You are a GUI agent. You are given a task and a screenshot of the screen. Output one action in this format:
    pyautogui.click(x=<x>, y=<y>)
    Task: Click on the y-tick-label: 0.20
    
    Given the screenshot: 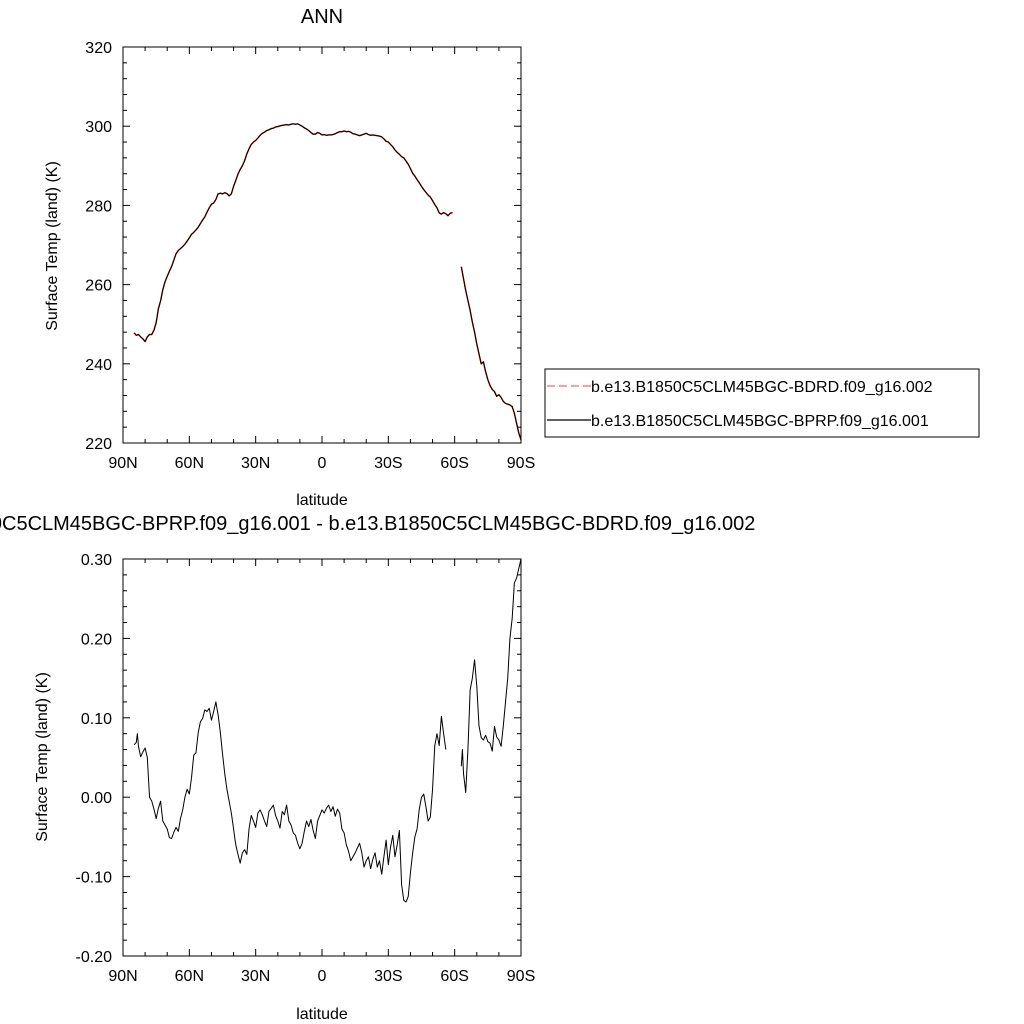 What is the action you would take?
    pyautogui.click(x=96, y=639)
    